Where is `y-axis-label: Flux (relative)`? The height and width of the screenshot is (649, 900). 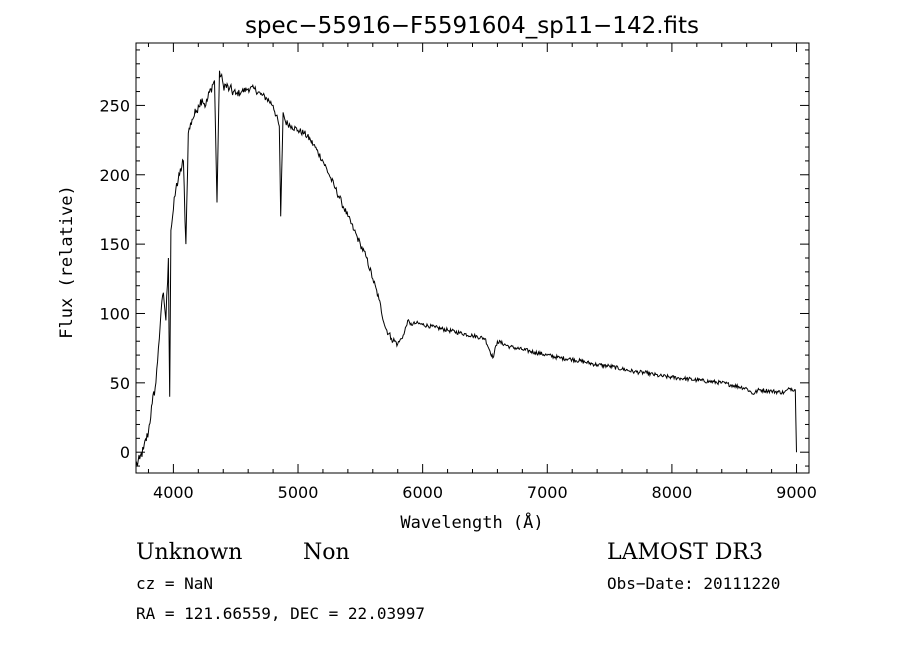 y-axis-label: Flux (relative) is located at coordinates (67, 262).